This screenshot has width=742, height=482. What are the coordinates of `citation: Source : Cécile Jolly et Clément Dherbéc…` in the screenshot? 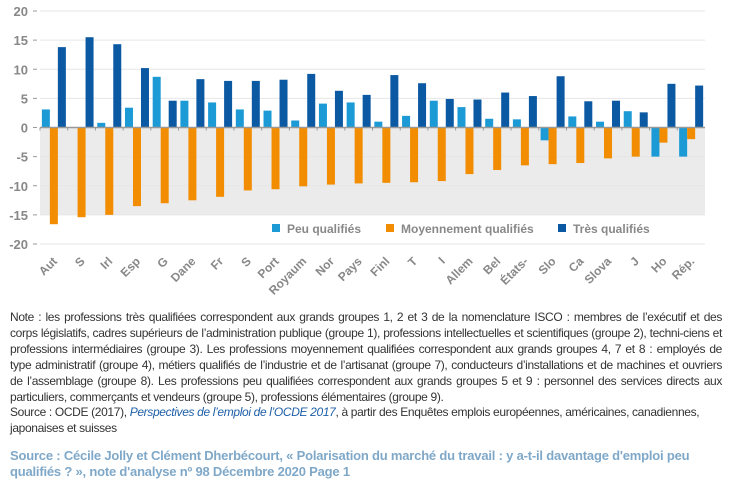 It's located at (350, 463).